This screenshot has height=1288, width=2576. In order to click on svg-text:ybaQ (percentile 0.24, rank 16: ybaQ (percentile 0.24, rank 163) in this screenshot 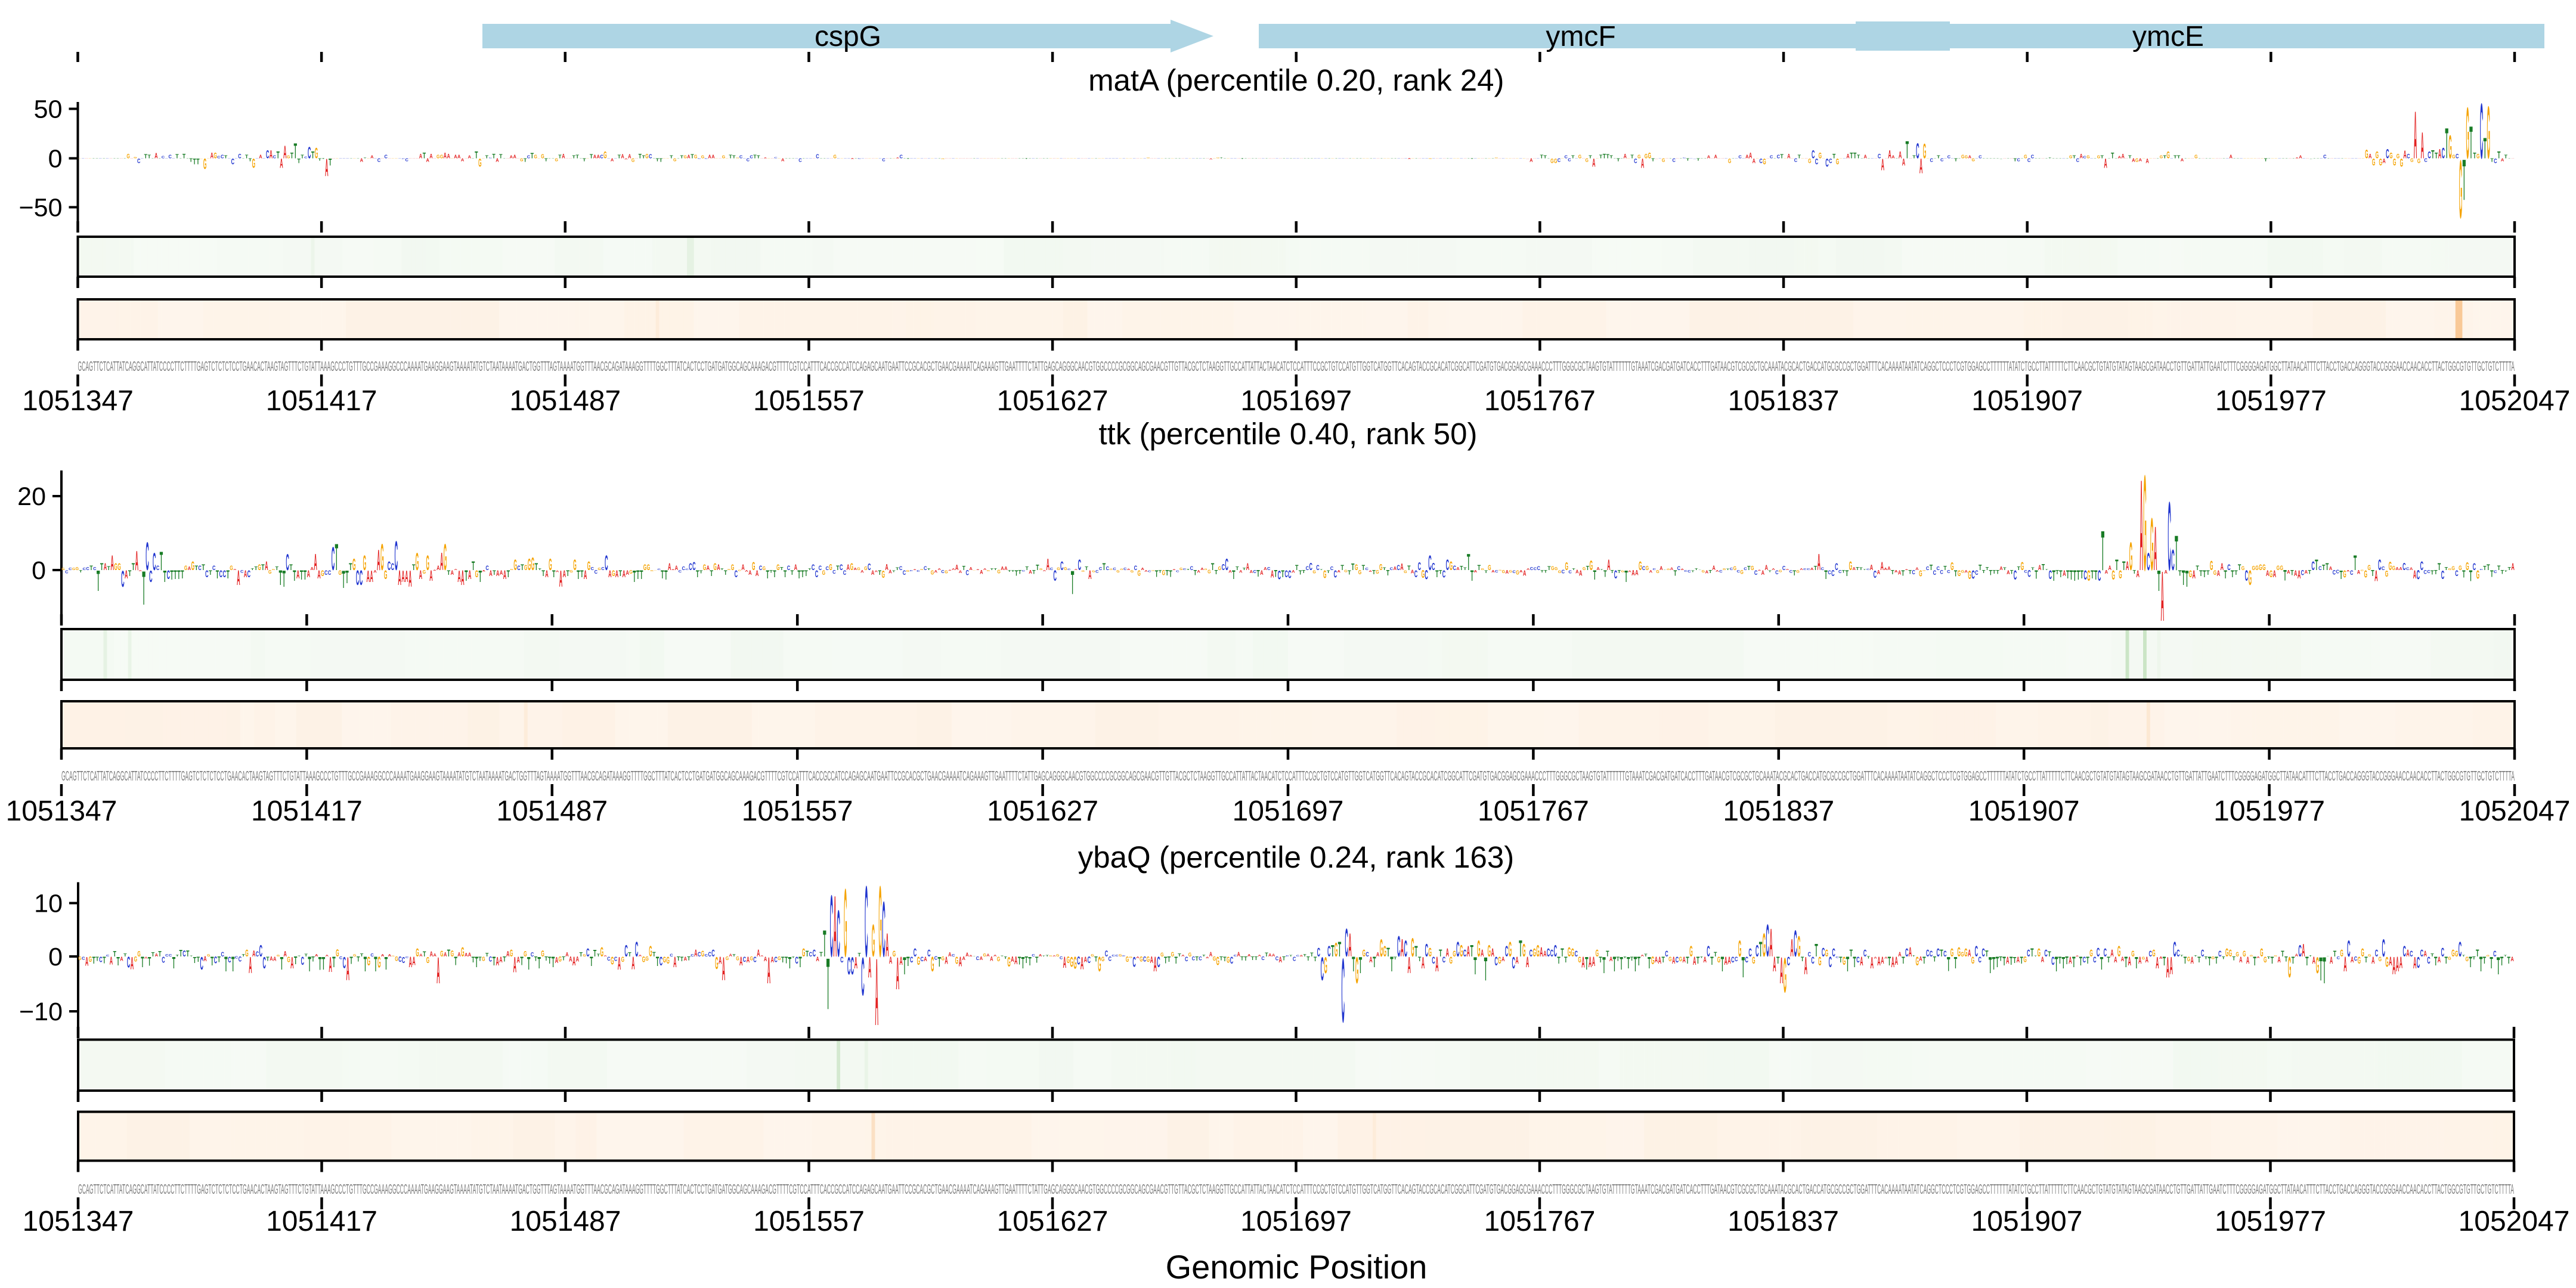, I will do `click(1296, 857)`.